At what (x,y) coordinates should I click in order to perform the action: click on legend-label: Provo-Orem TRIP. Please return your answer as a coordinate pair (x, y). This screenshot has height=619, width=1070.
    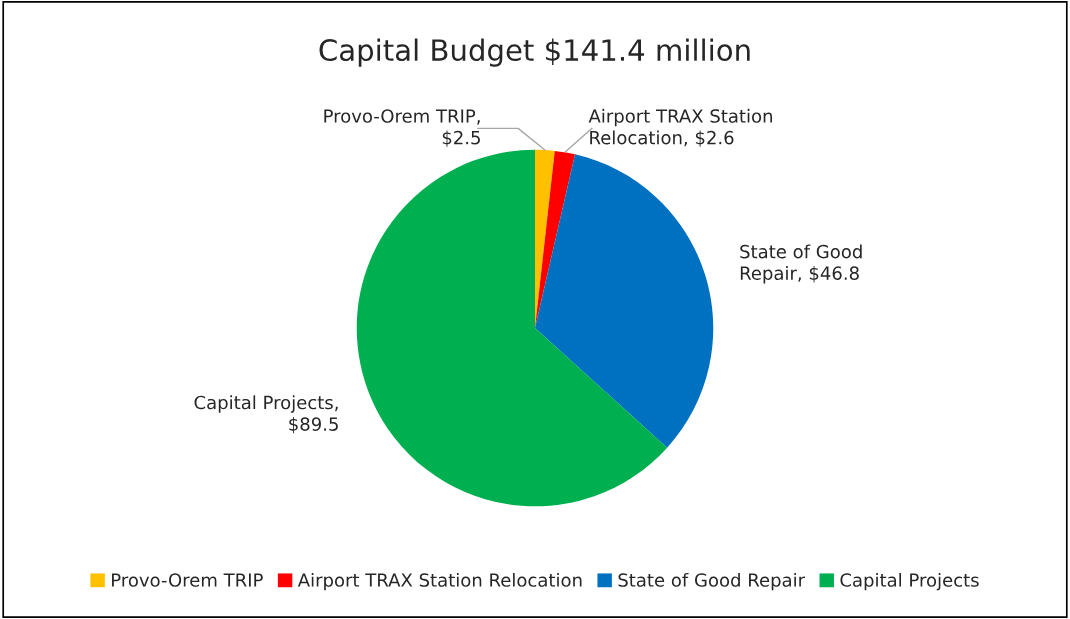
    Looking at the image, I should click on (187, 580).